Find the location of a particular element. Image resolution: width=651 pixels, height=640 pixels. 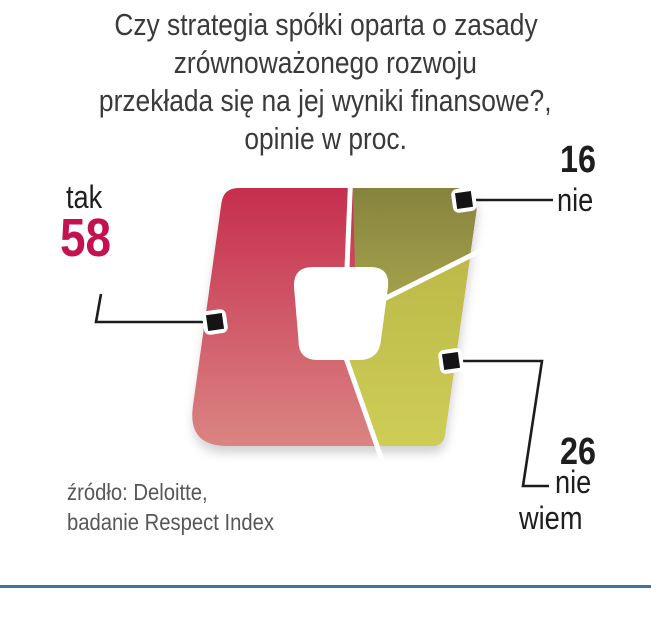

callout-marker-tak is located at coordinates (215, 322).